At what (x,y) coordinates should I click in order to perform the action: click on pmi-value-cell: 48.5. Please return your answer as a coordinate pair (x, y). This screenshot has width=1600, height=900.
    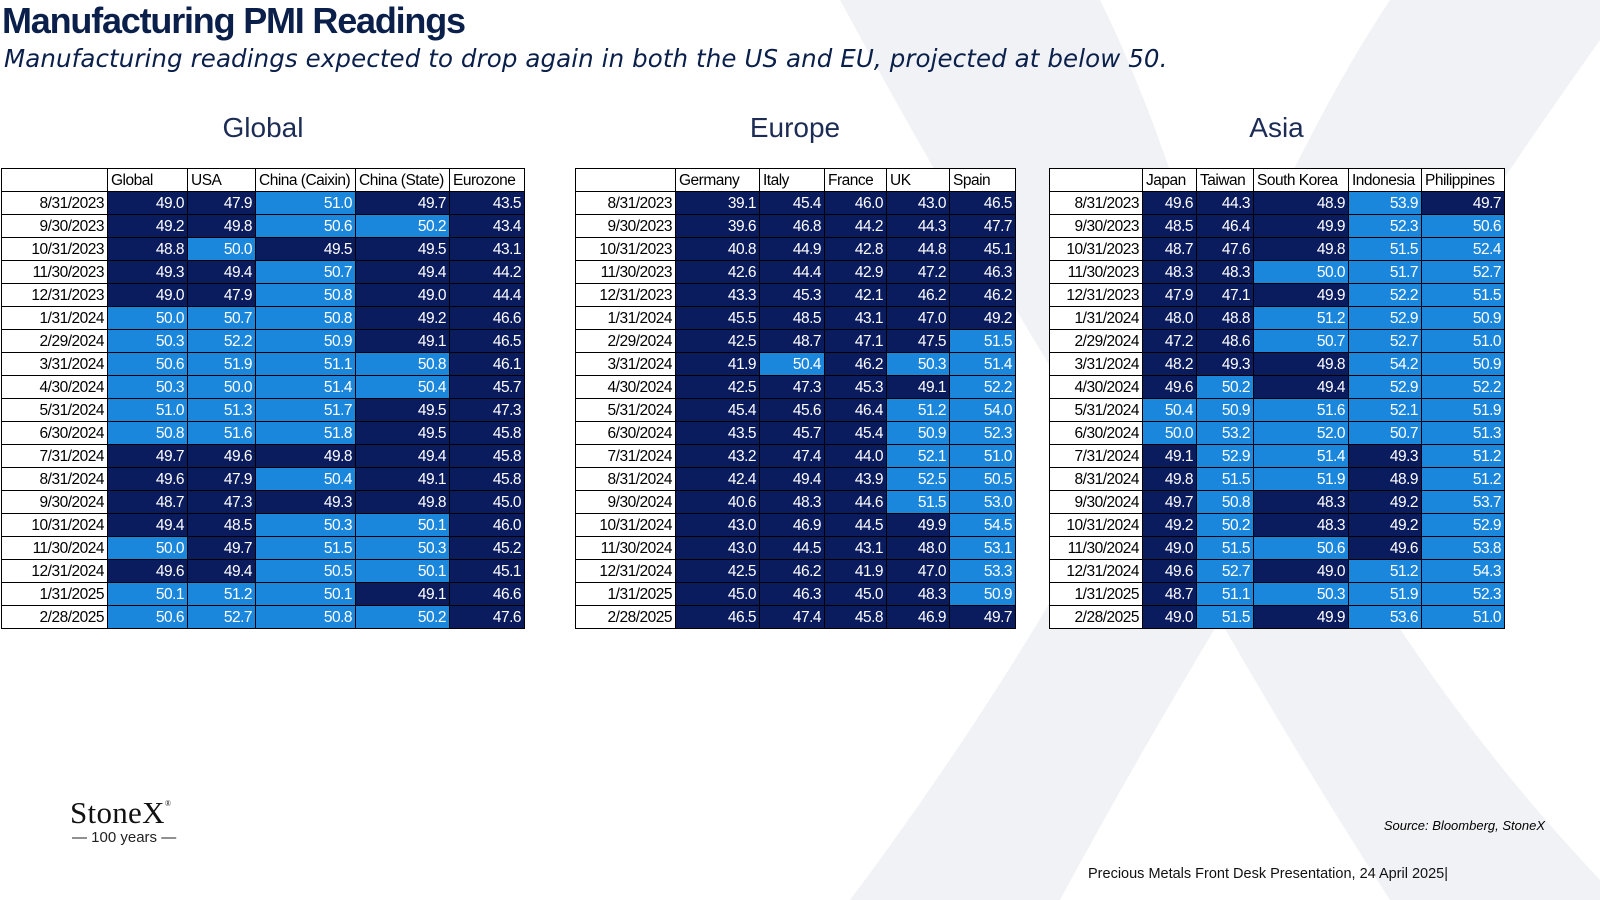
    Looking at the image, I should click on (792, 318).